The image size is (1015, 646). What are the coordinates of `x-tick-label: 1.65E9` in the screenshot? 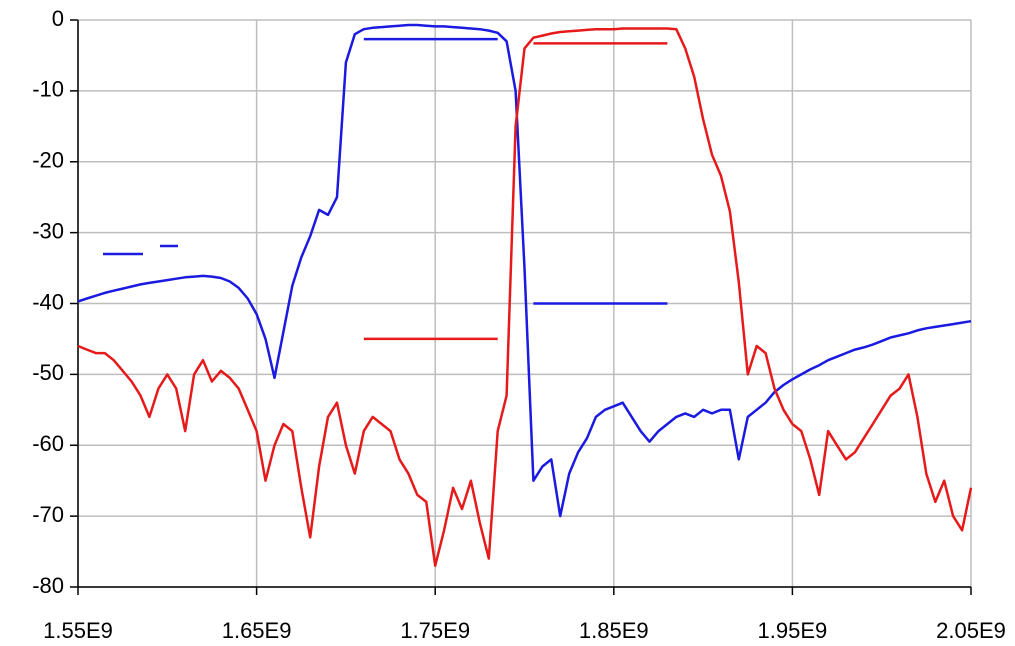 It's located at (257, 630).